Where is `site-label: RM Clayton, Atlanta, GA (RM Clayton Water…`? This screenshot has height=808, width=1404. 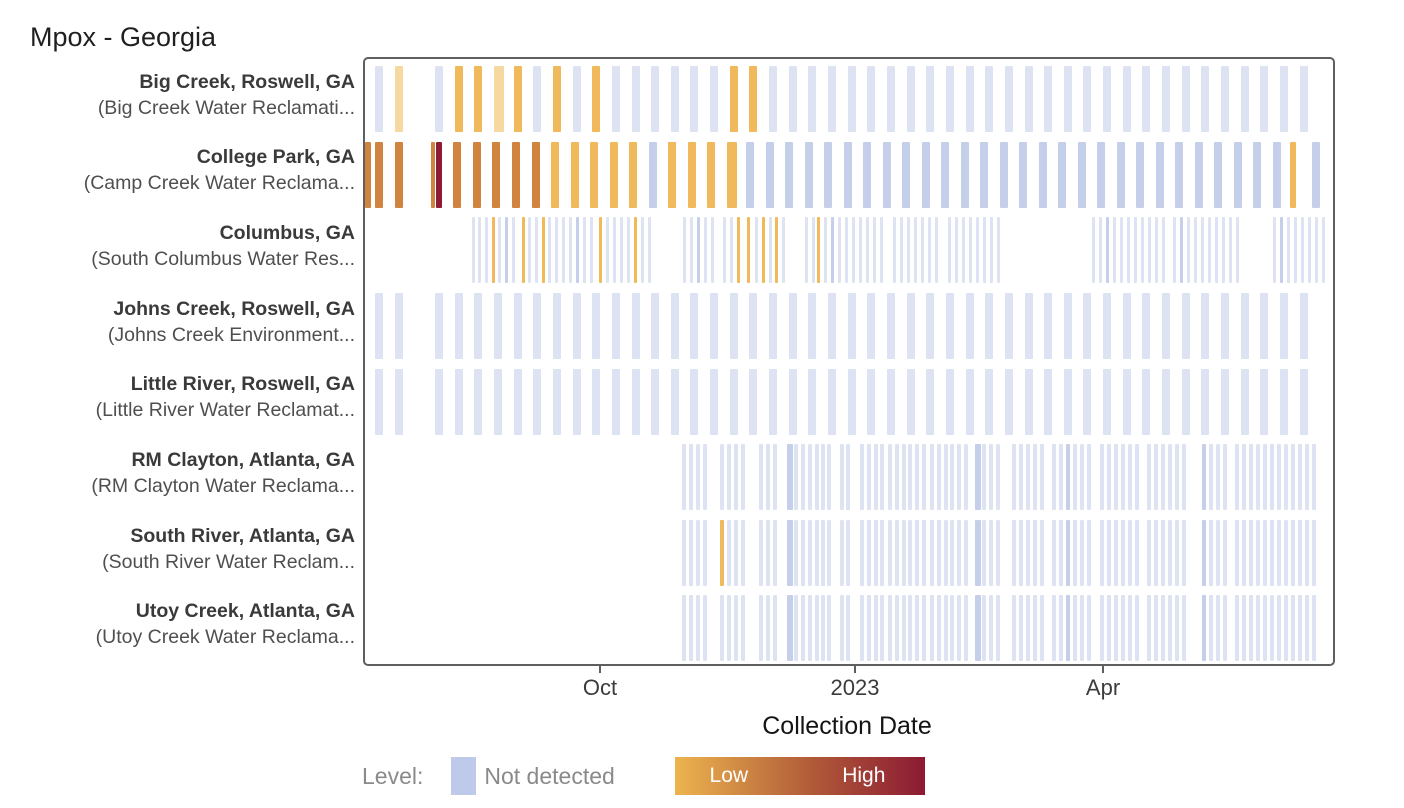
site-label: RM Clayton, Atlanta, GA (RM Clayton Water… is located at coordinates (177, 473).